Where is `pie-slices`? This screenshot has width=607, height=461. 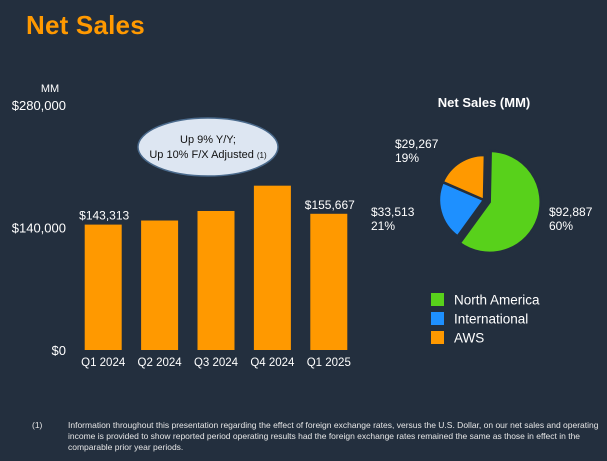 pie-slices is located at coordinates (489, 202).